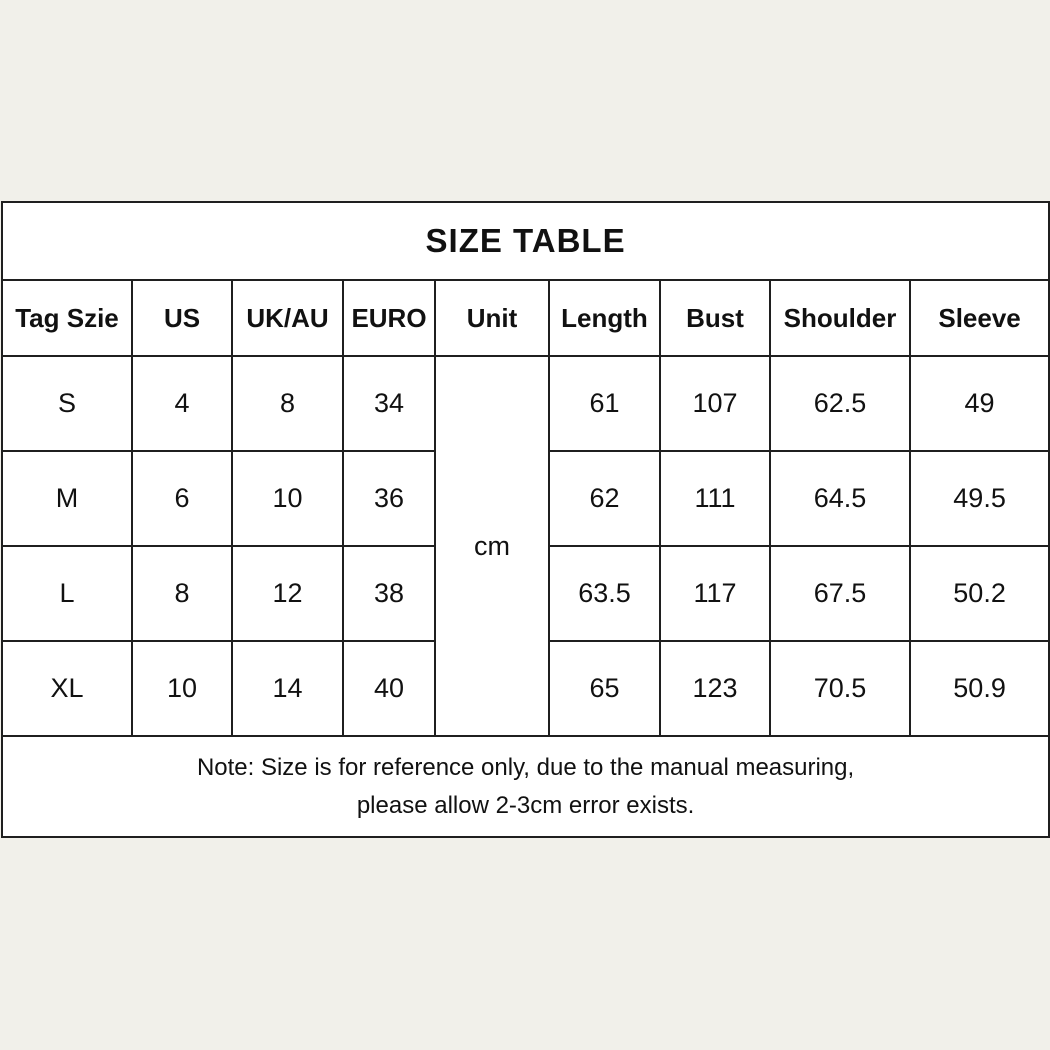 The width and height of the screenshot is (1050, 1050). Describe the element at coordinates (182, 688) in the screenshot. I see `cell-us: 10` at that location.